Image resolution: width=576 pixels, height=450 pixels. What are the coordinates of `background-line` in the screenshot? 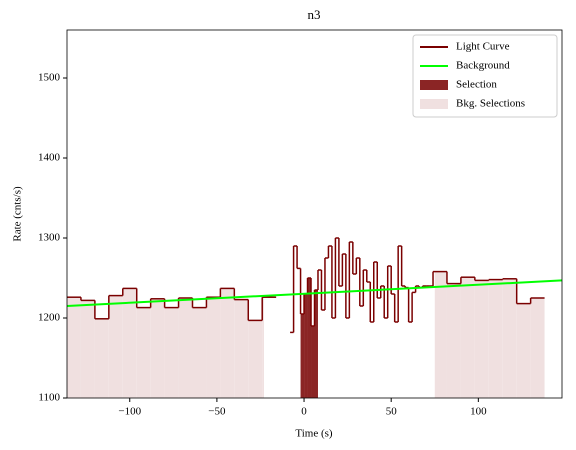 It's located at (314, 293).